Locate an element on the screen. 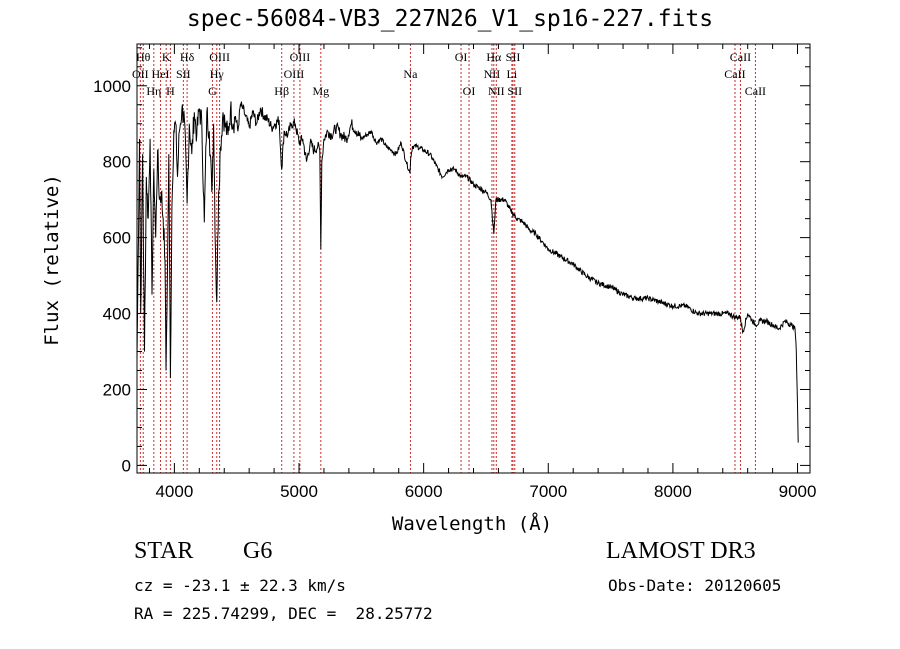 Image resolution: width=900 pixels, height=649 pixels. y-tick-label-600: 600 is located at coordinates (117, 238).